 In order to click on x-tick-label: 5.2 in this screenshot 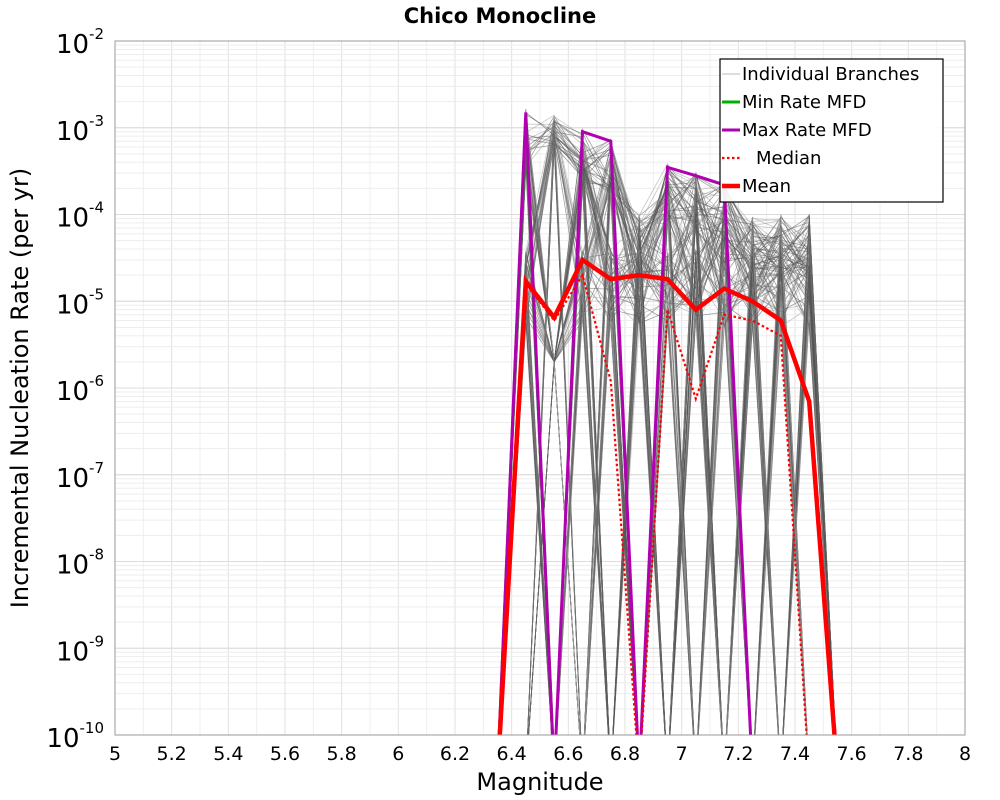, I will do `click(172, 754)`.